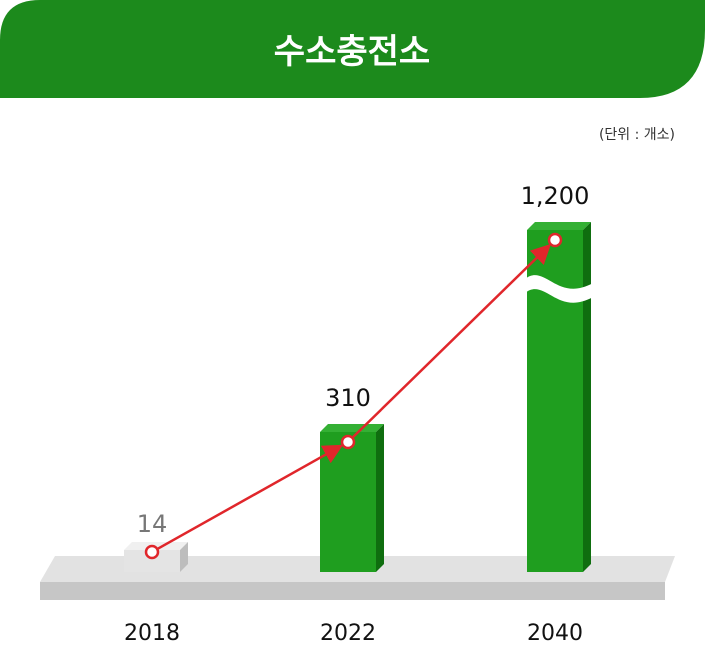  I want to click on data-label: 1,200, so click(555, 196).